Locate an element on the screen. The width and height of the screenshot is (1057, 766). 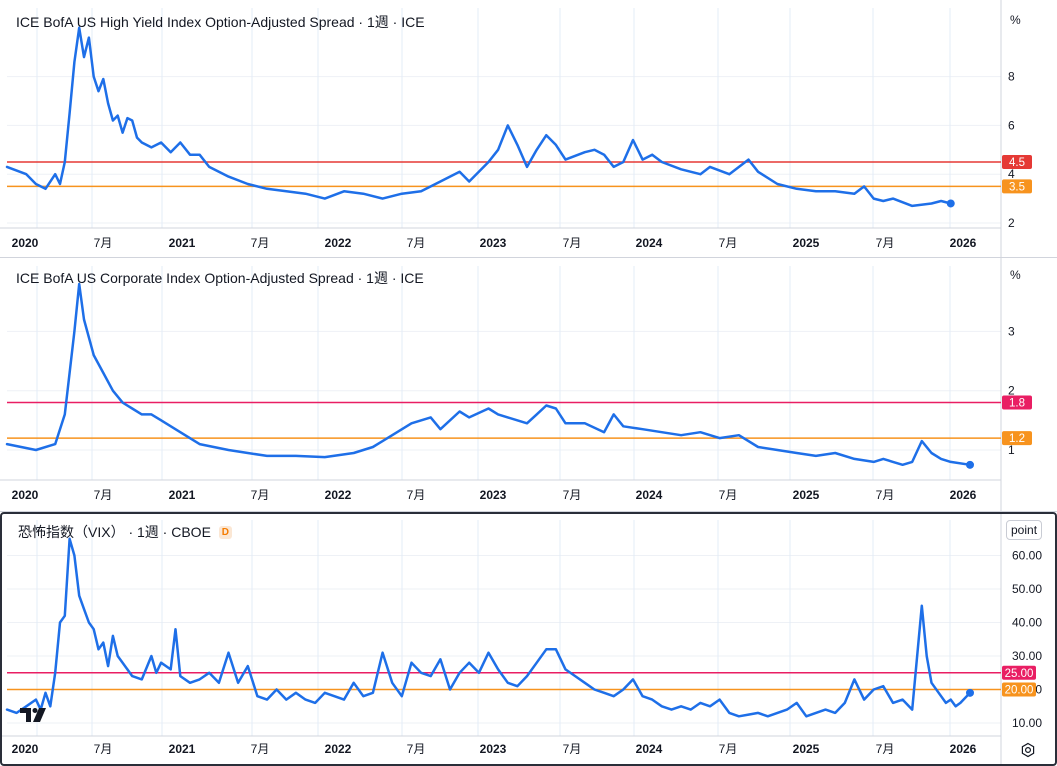
delayed-data-badge: D is located at coordinates (225, 532).